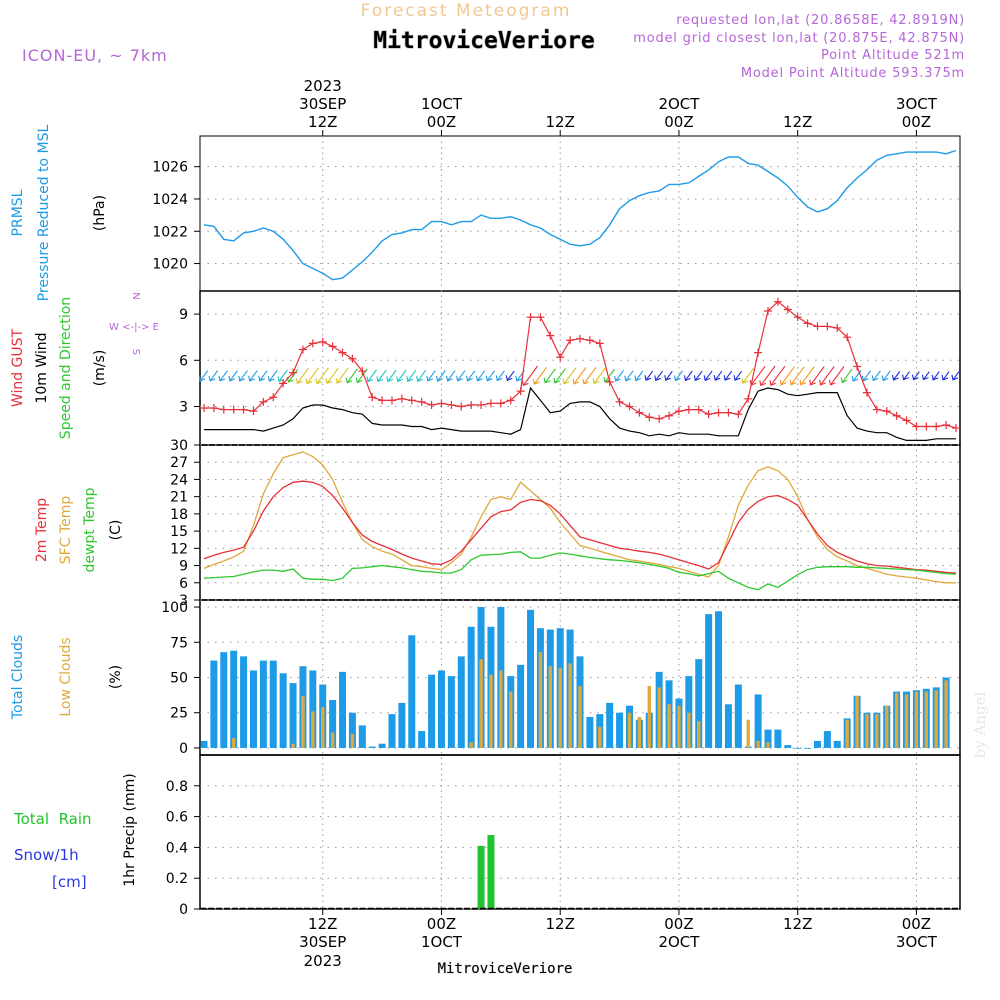 The height and width of the screenshot is (1000, 1000). I want to click on bottom-date-label: 3OCT, so click(917, 942).